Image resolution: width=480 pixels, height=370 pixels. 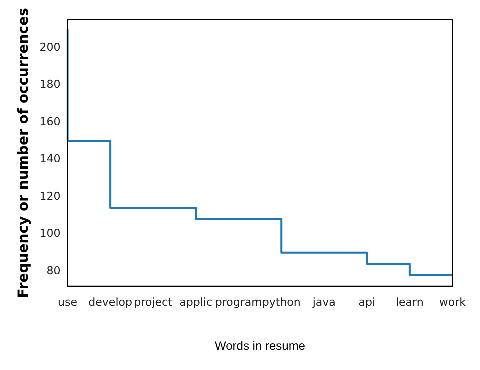 What do you see at coordinates (53, 271) in the screenshot?
I see `y-tick-label: 80` at bounding box center [53, 271].